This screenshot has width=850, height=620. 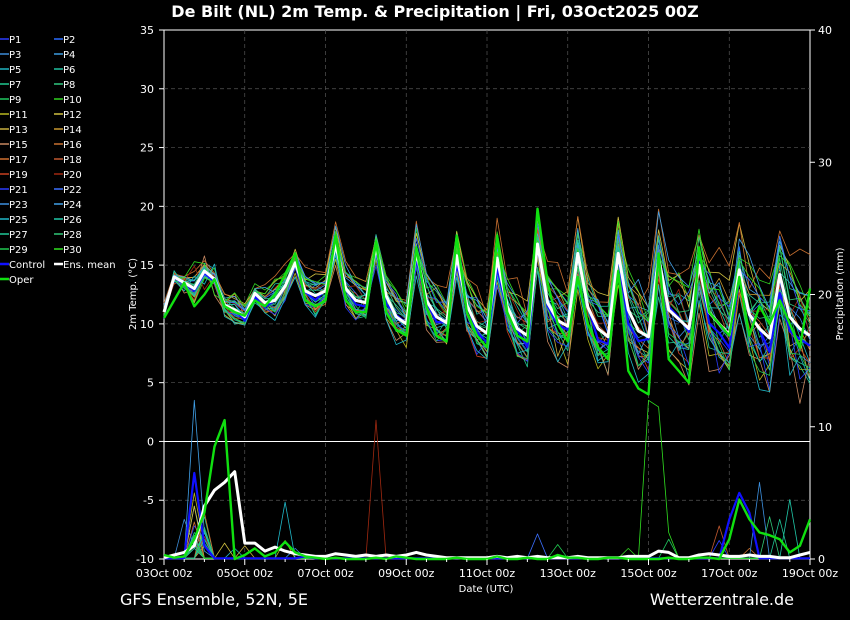 I want to click on legend-item-p4: P4, so click(x=64, y=55).